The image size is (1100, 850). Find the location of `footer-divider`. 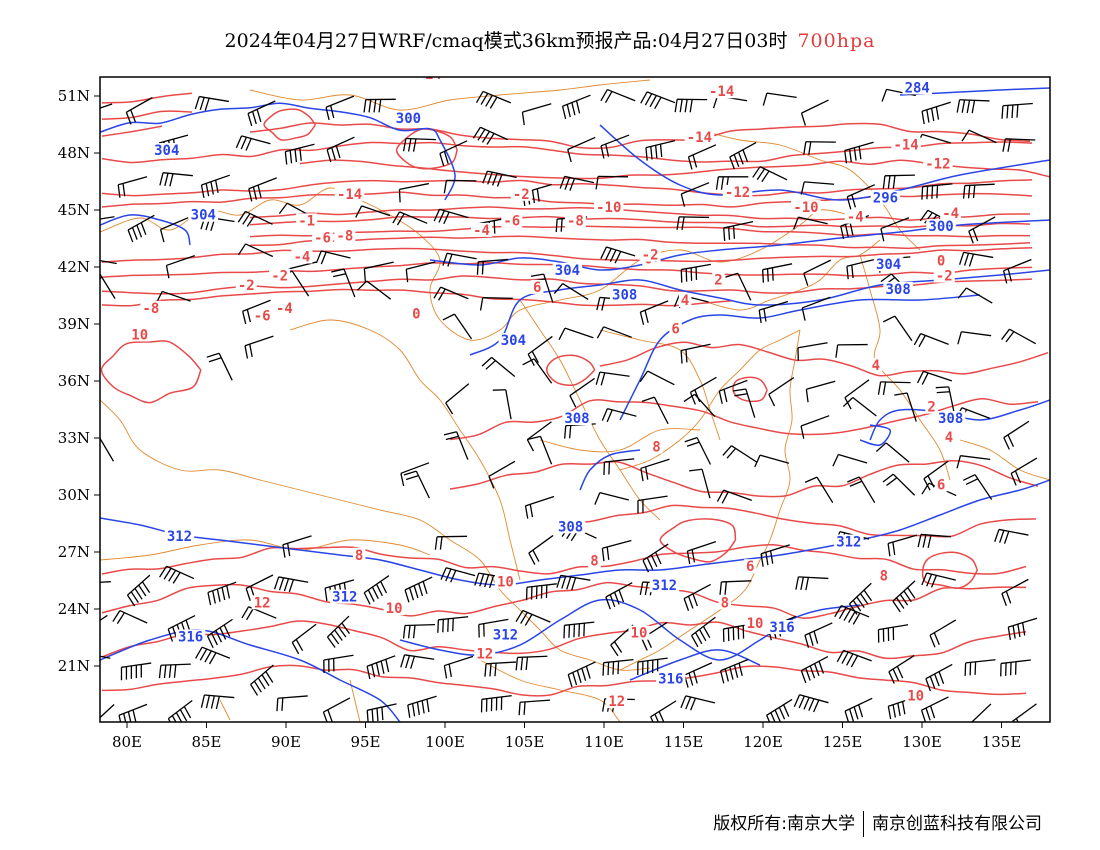

footer-divider is located at coordinates (863, 824).